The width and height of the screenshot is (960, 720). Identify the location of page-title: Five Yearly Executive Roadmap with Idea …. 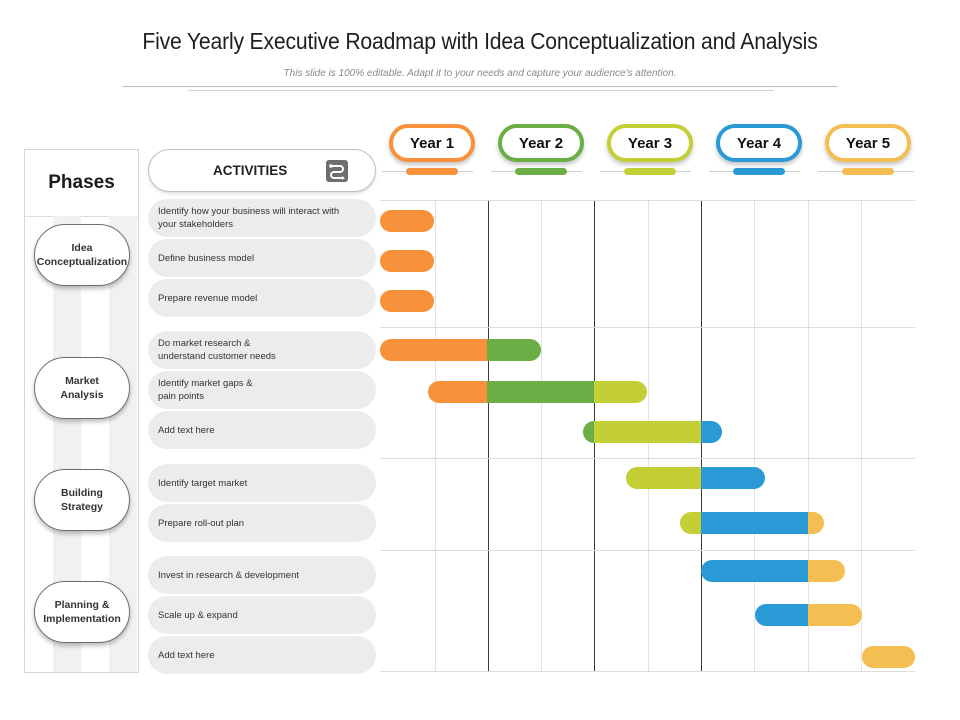
(480, 41).